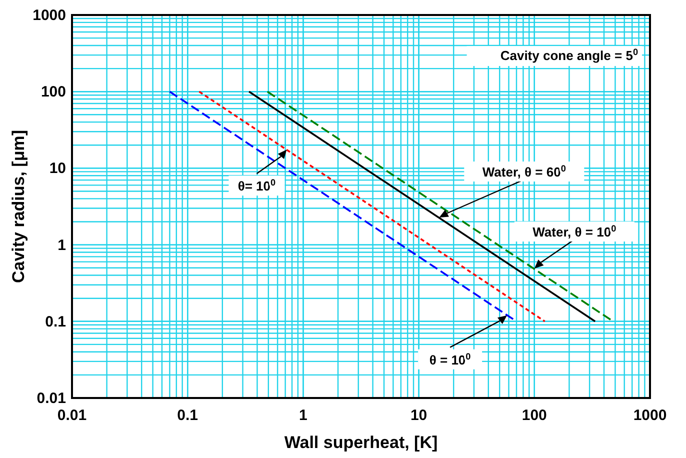 Image resolution: width=686 pixels, height=458 pixels. I want to click on y-axis-title: Cavity radius, [μm], so click(18, 207).